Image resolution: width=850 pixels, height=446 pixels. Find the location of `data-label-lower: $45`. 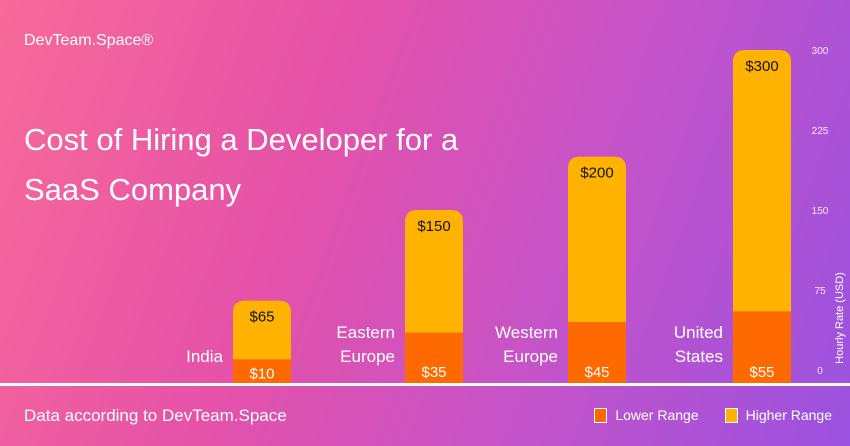

data-label-lower: $45 is located at coordinates (596, 372).